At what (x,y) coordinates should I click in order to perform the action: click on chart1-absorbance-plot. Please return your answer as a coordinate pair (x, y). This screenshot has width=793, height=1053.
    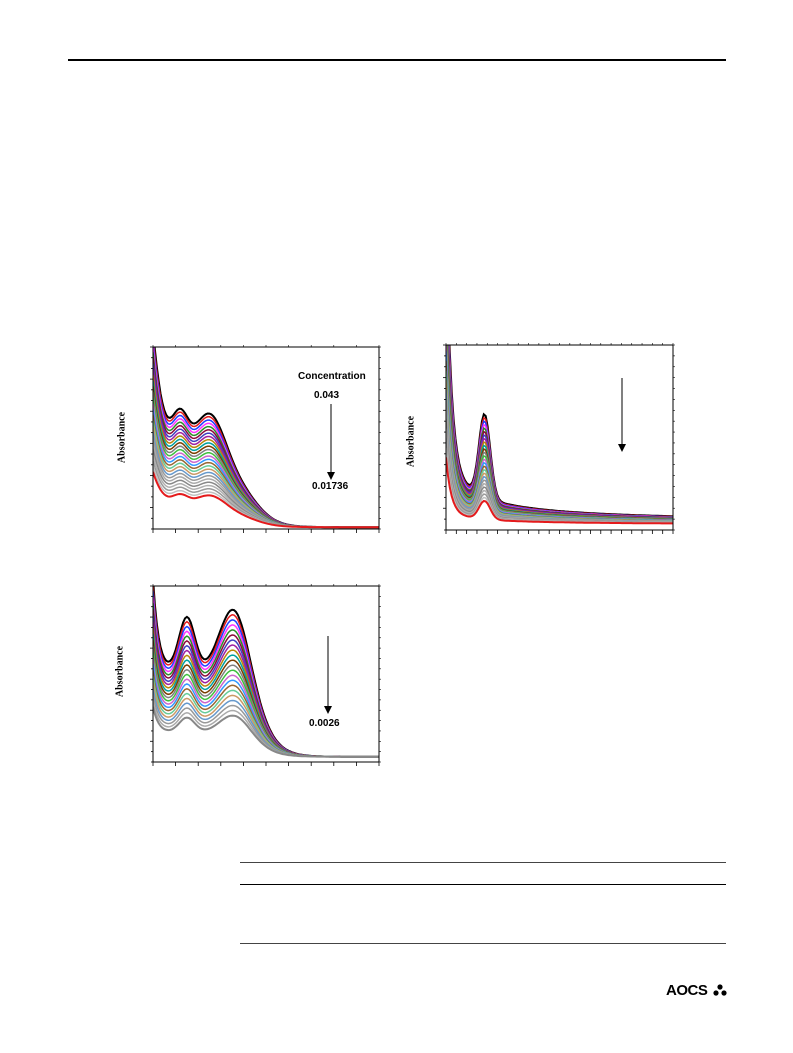
    Looking at the image, I should click on (265, 439).